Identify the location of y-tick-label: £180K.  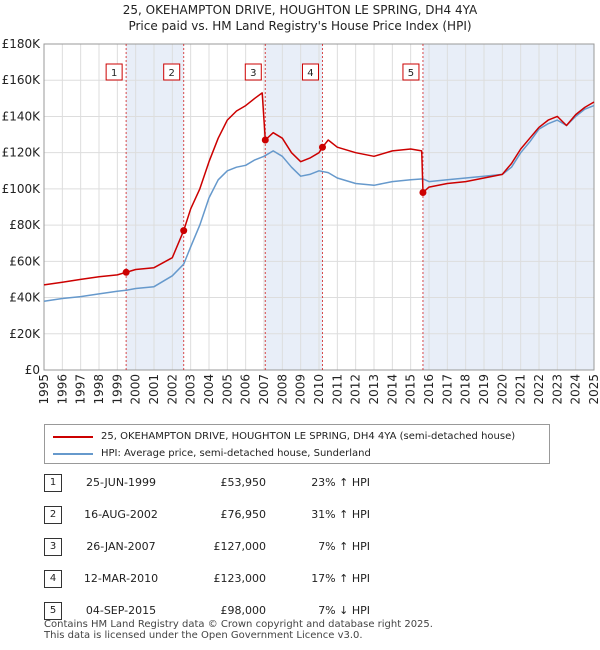
(22, 44).